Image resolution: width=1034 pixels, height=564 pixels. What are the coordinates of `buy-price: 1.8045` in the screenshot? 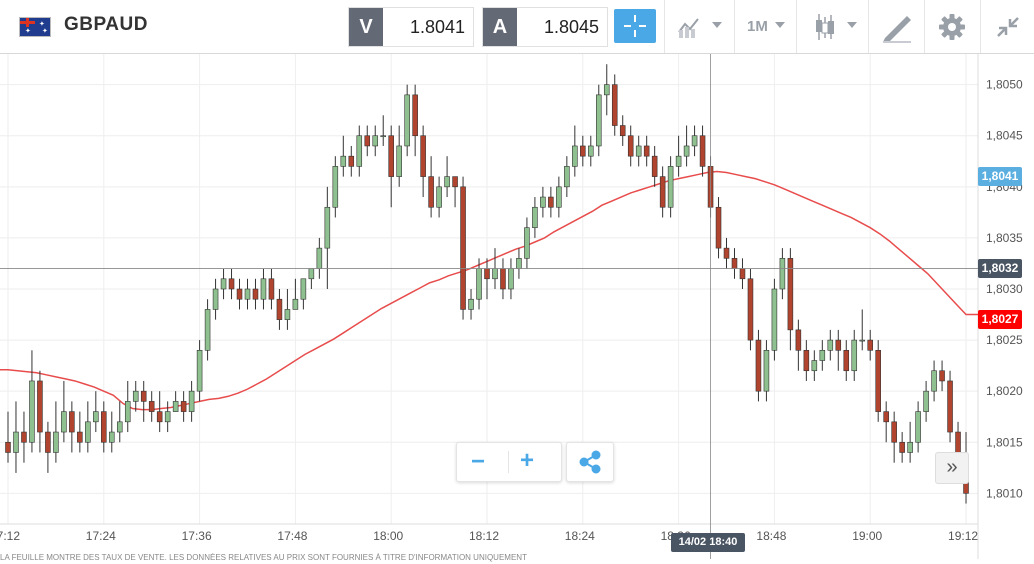 It's located at (571, 27).